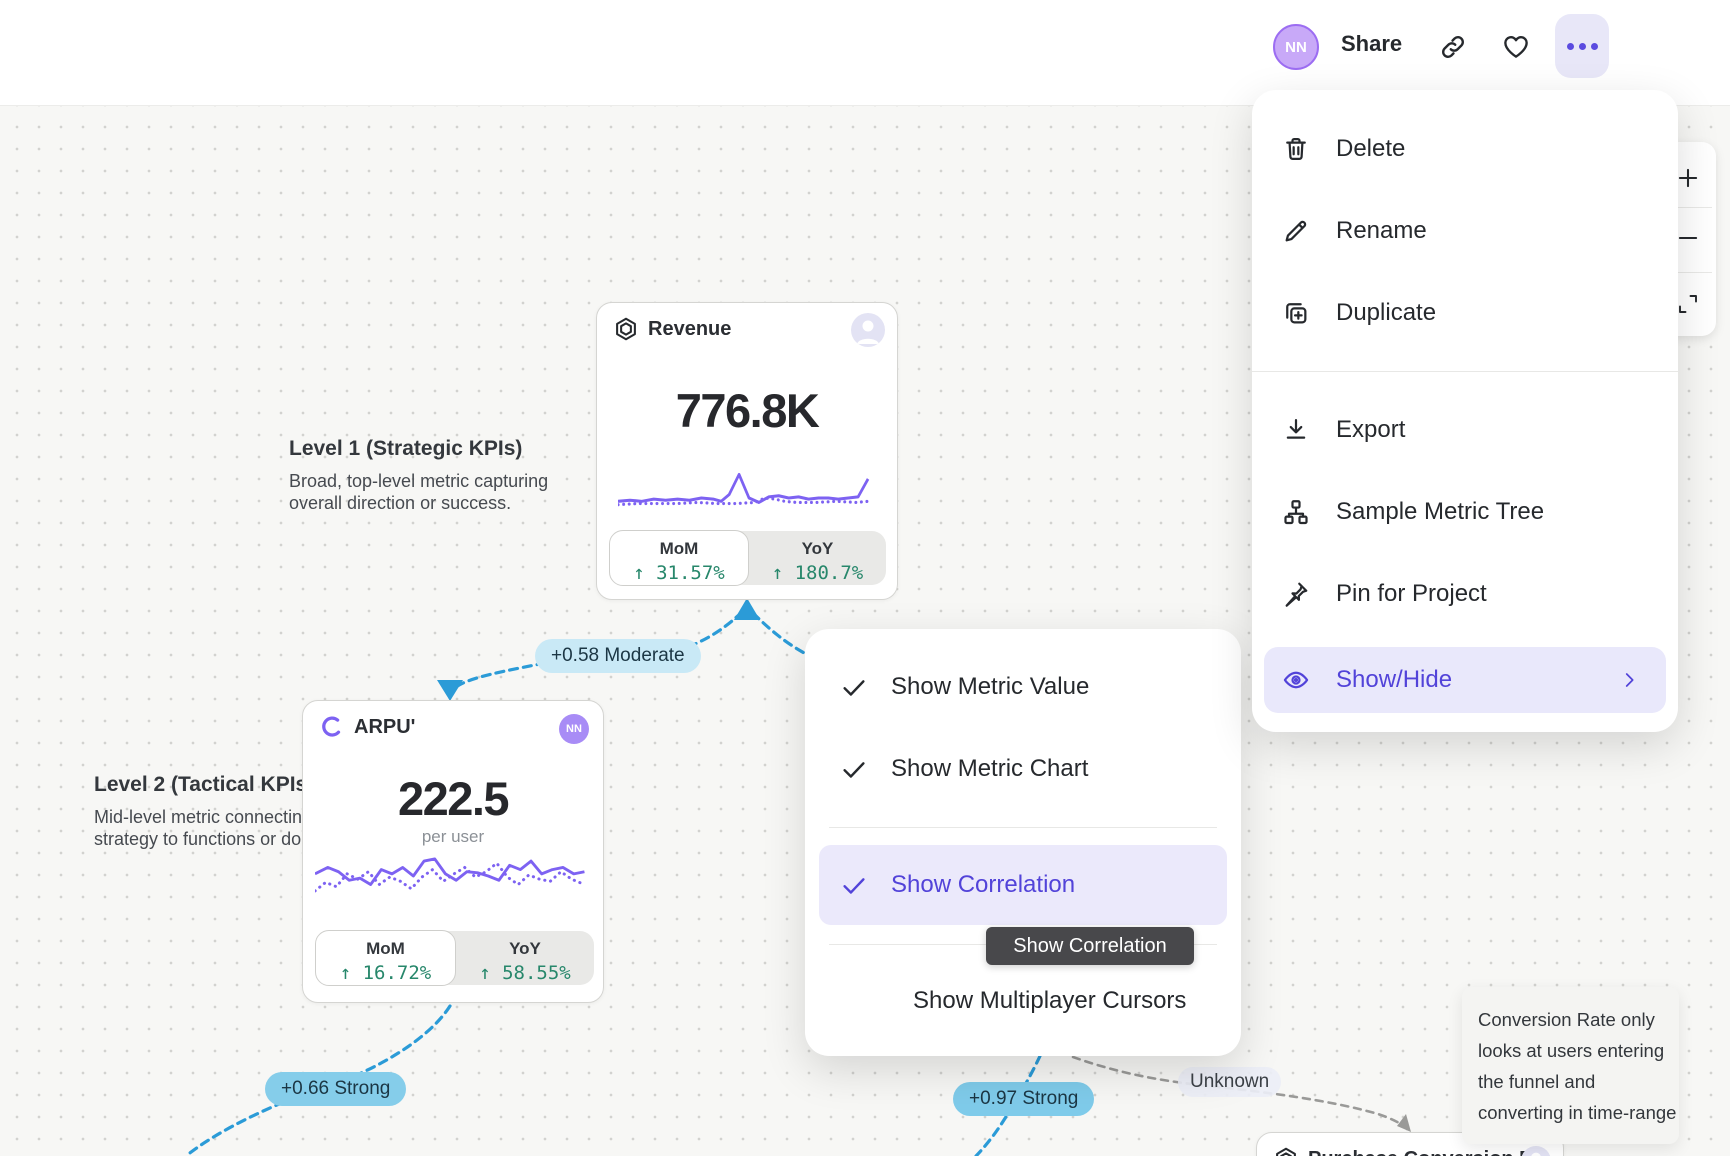 The width and height of the screenshot is (1730, 1156). What do you see at coordinates (865, 53) in the screenshot?
I see `top-bar: NN Share` at bounding box center [865, 53].